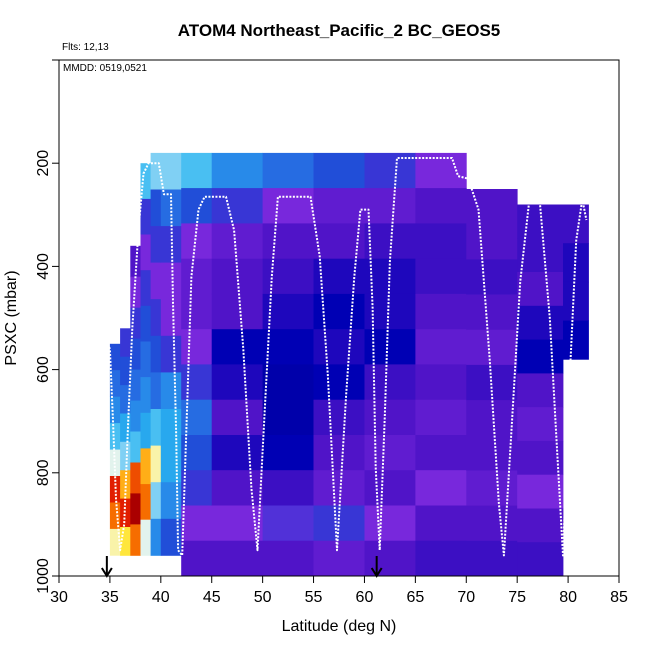  What do you see at coordinates (85, 47) in the screenshot?
I see `flights-note: Flts: 12,13` at bounding box center [85, 47].